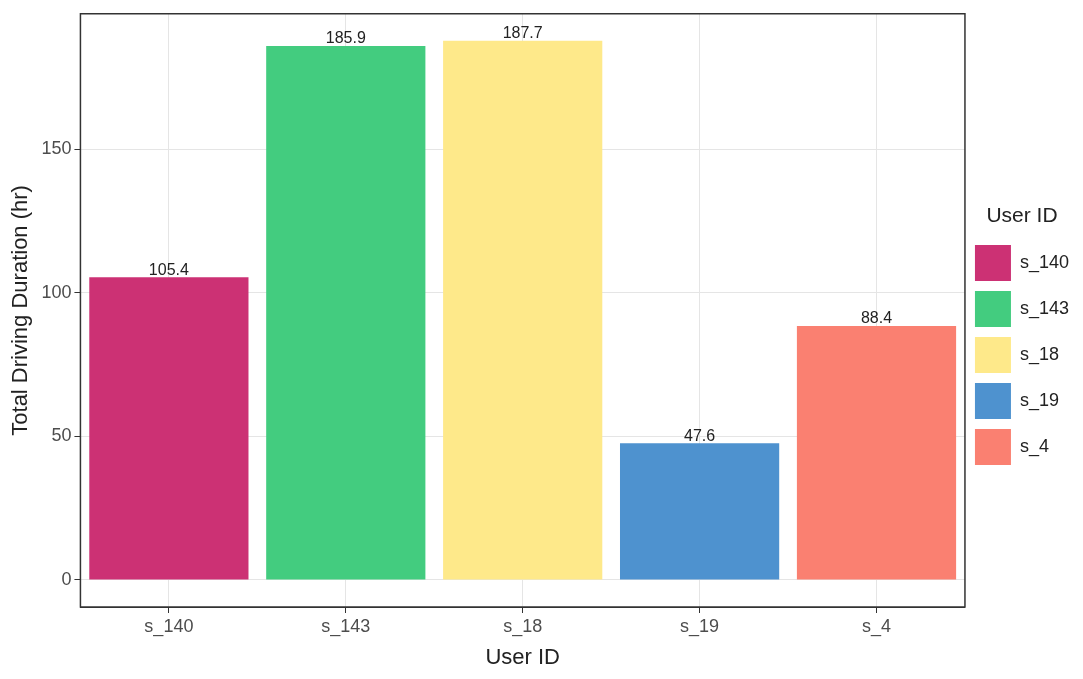 This screenshot has width=1083, height=679. What do you see at coordinates (56, 148) in the screenshot?
I see `y-tick-label: 150` at bounding box center [56, 148].